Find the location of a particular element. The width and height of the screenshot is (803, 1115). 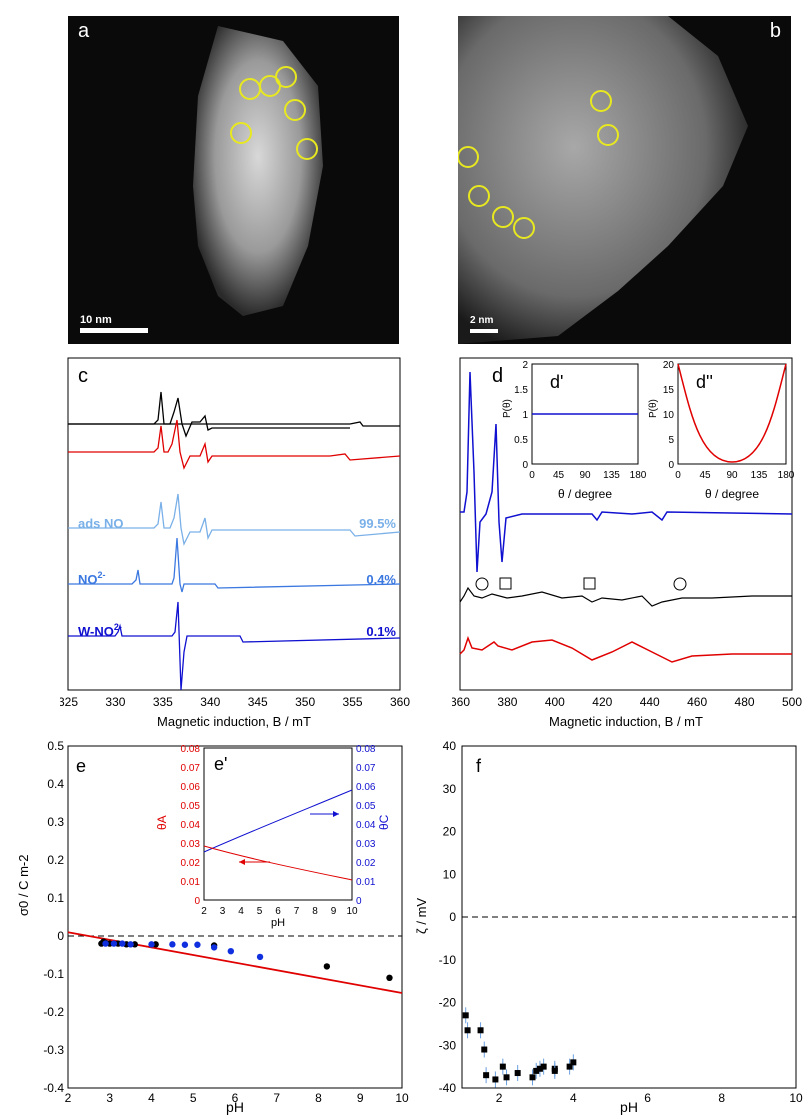

inset-label-d-double-prime: d'' is located at coordinates (704, 382).